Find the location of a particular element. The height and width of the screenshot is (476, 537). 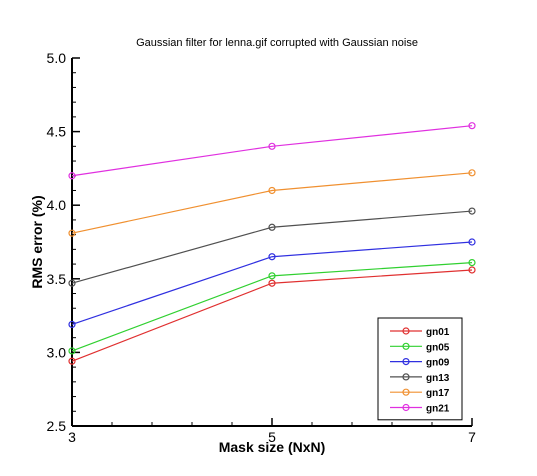

legend-item: gn17 is located at coordinates (420, 393).